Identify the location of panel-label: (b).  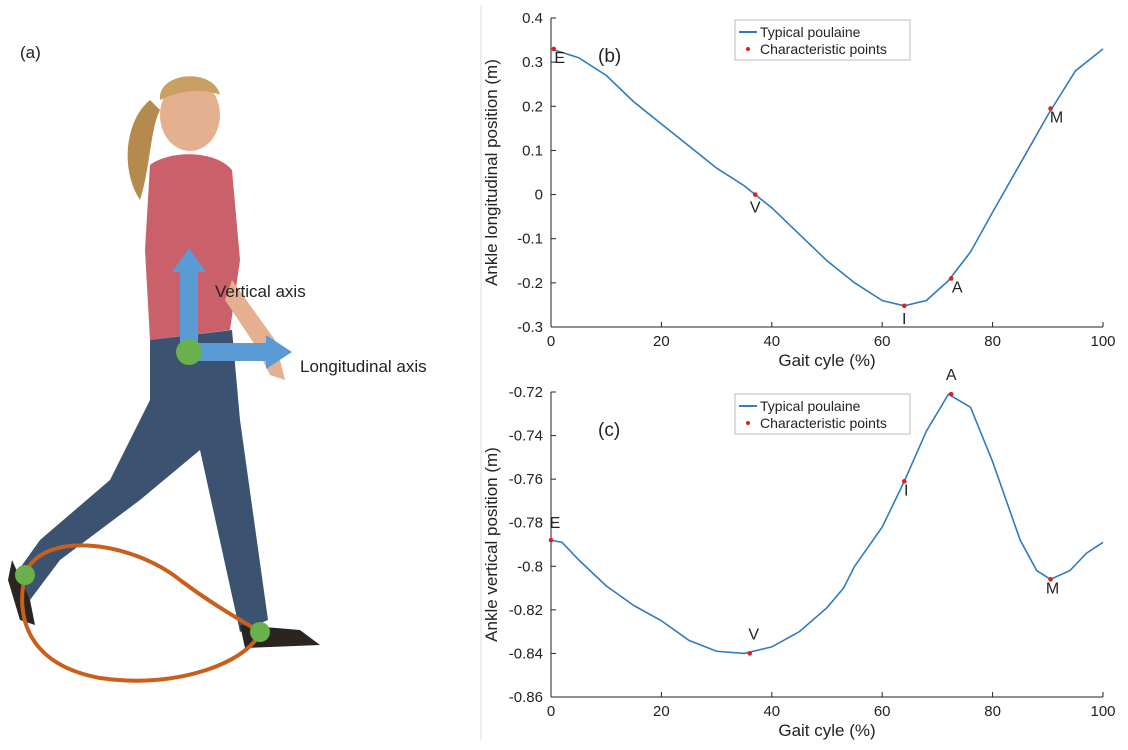
(609, 56).